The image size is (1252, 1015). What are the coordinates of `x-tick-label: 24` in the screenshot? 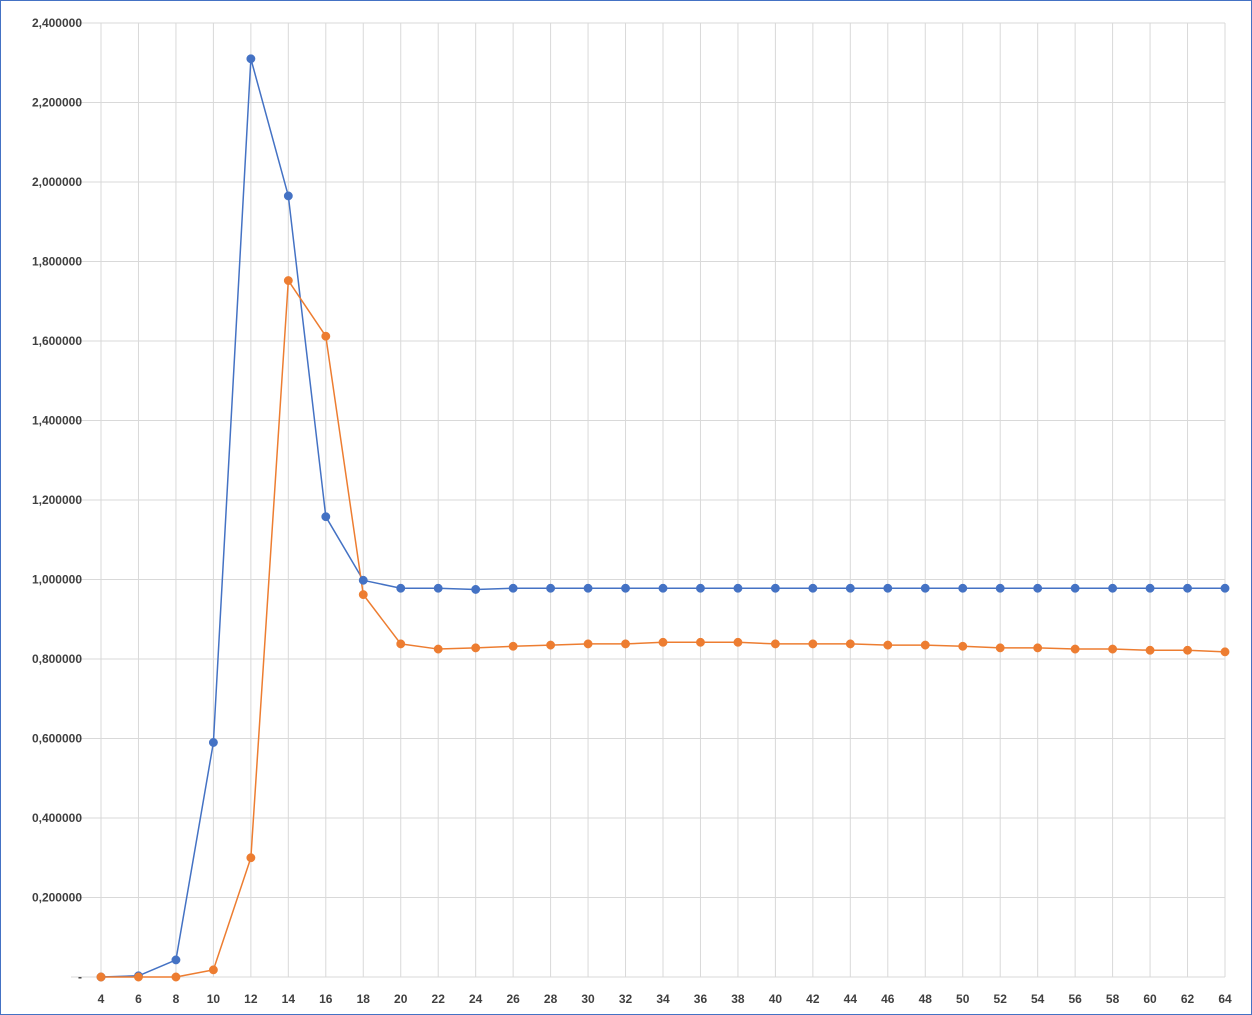 It's located at (476, 999).